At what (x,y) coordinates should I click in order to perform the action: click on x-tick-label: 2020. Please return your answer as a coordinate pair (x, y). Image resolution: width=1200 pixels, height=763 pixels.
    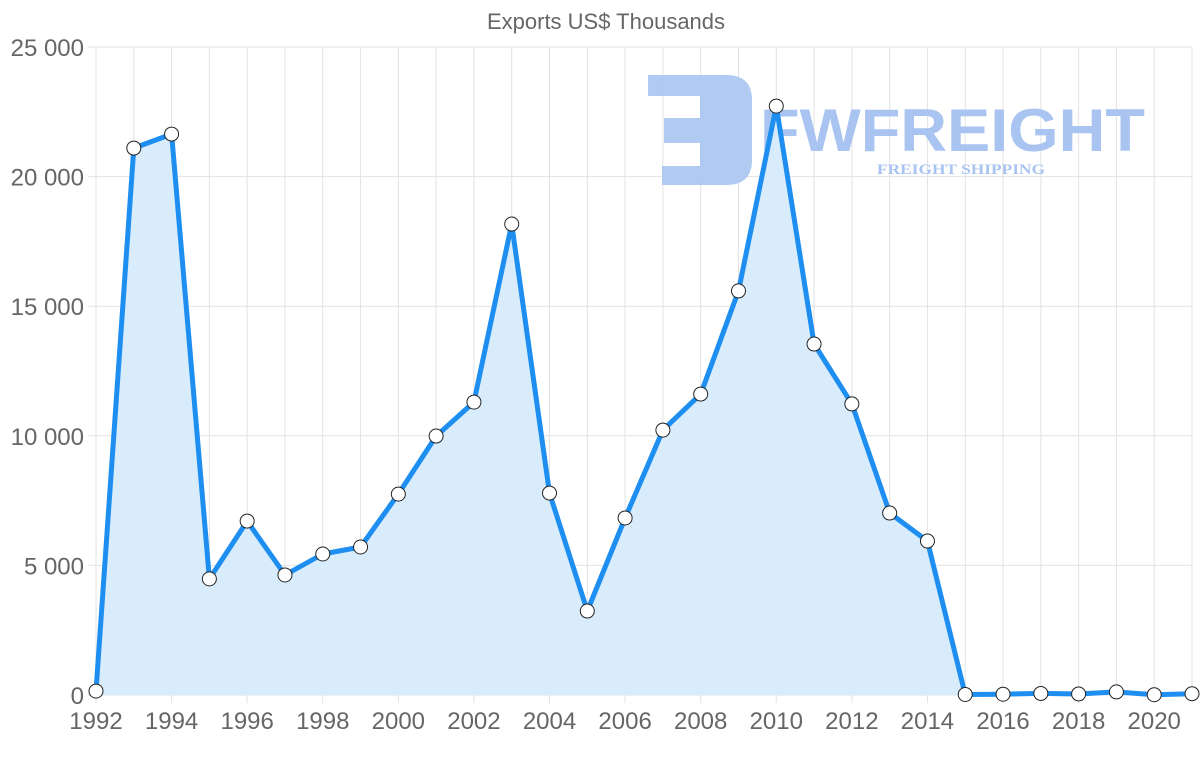
    Looking at the image, I should click on (1154, 721).